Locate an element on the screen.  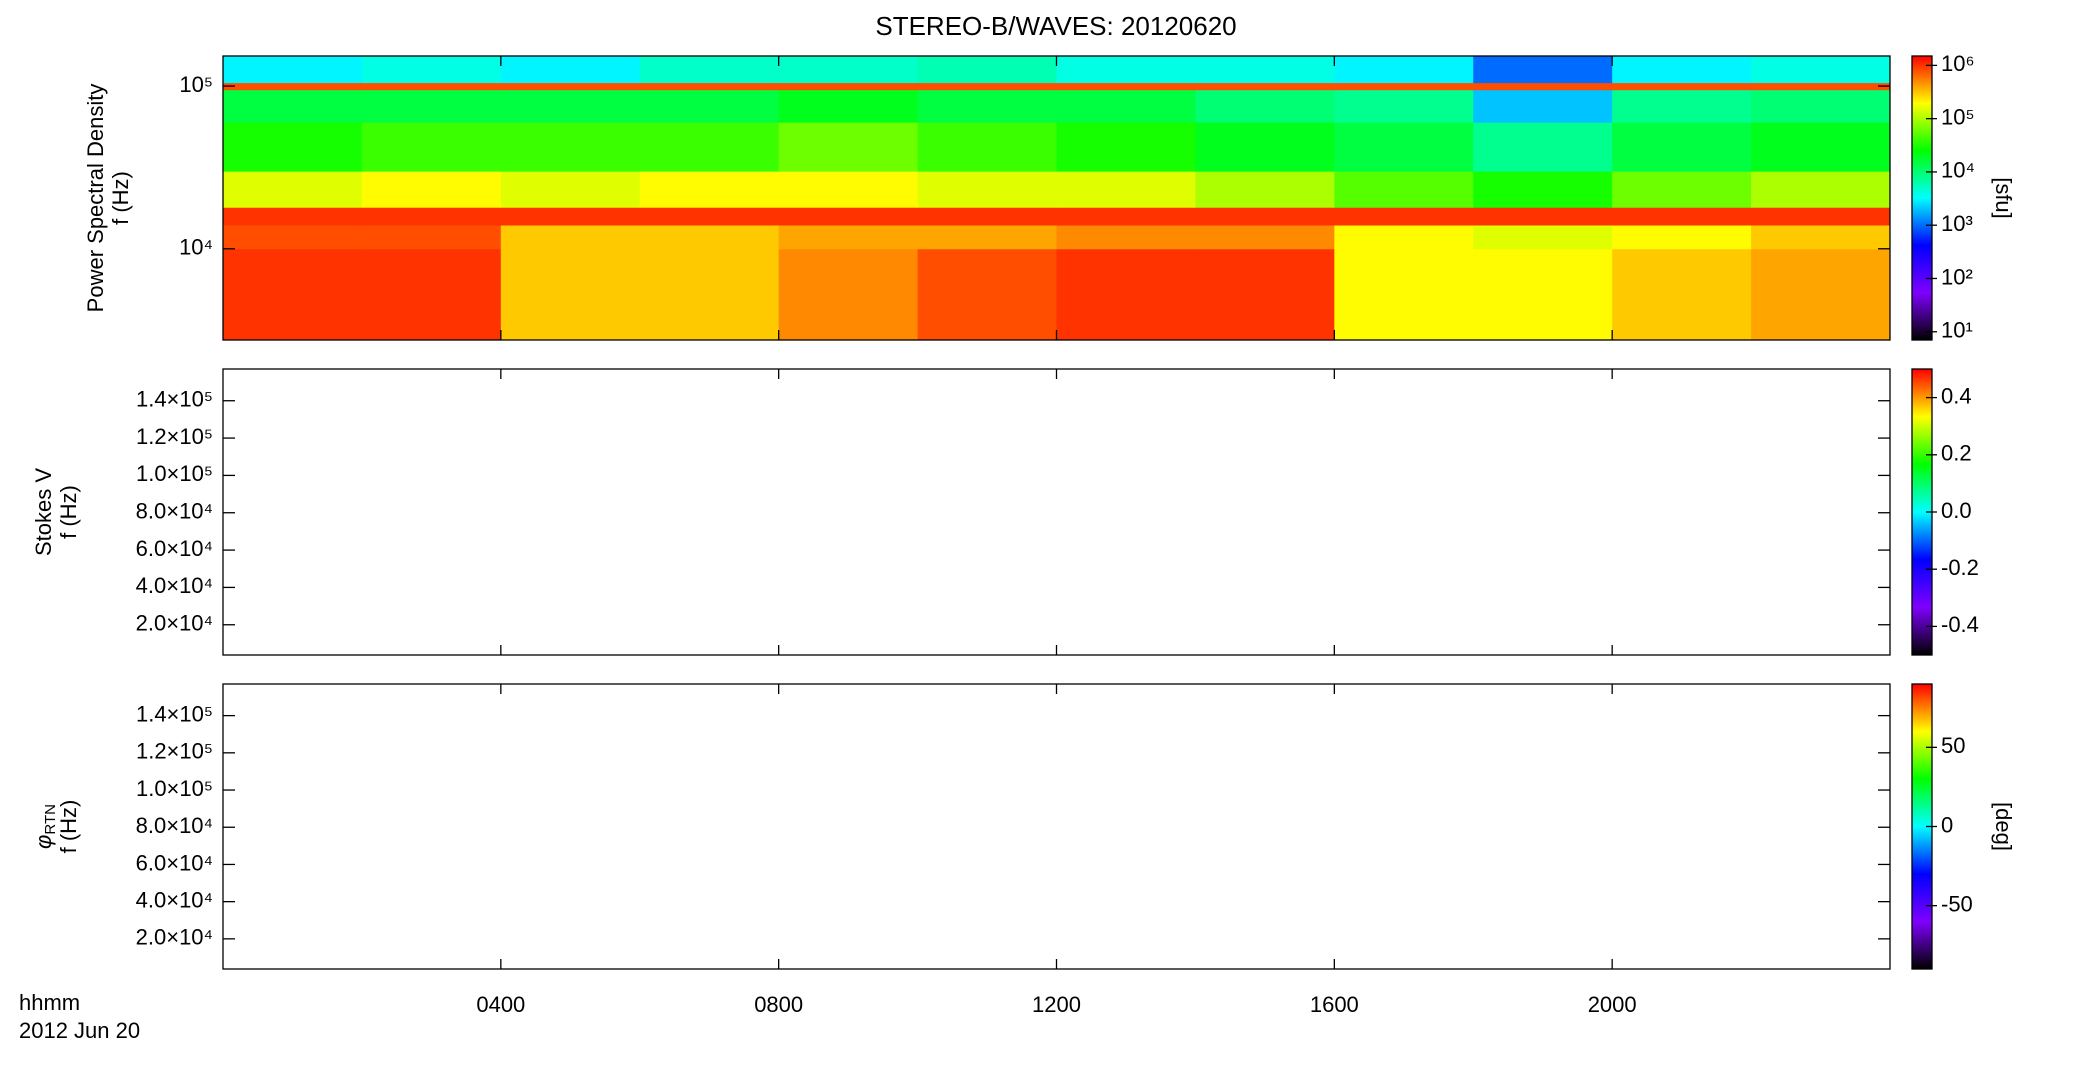
y-tick-label: 8.0×10⁴ is located at coordinates (174, 511).